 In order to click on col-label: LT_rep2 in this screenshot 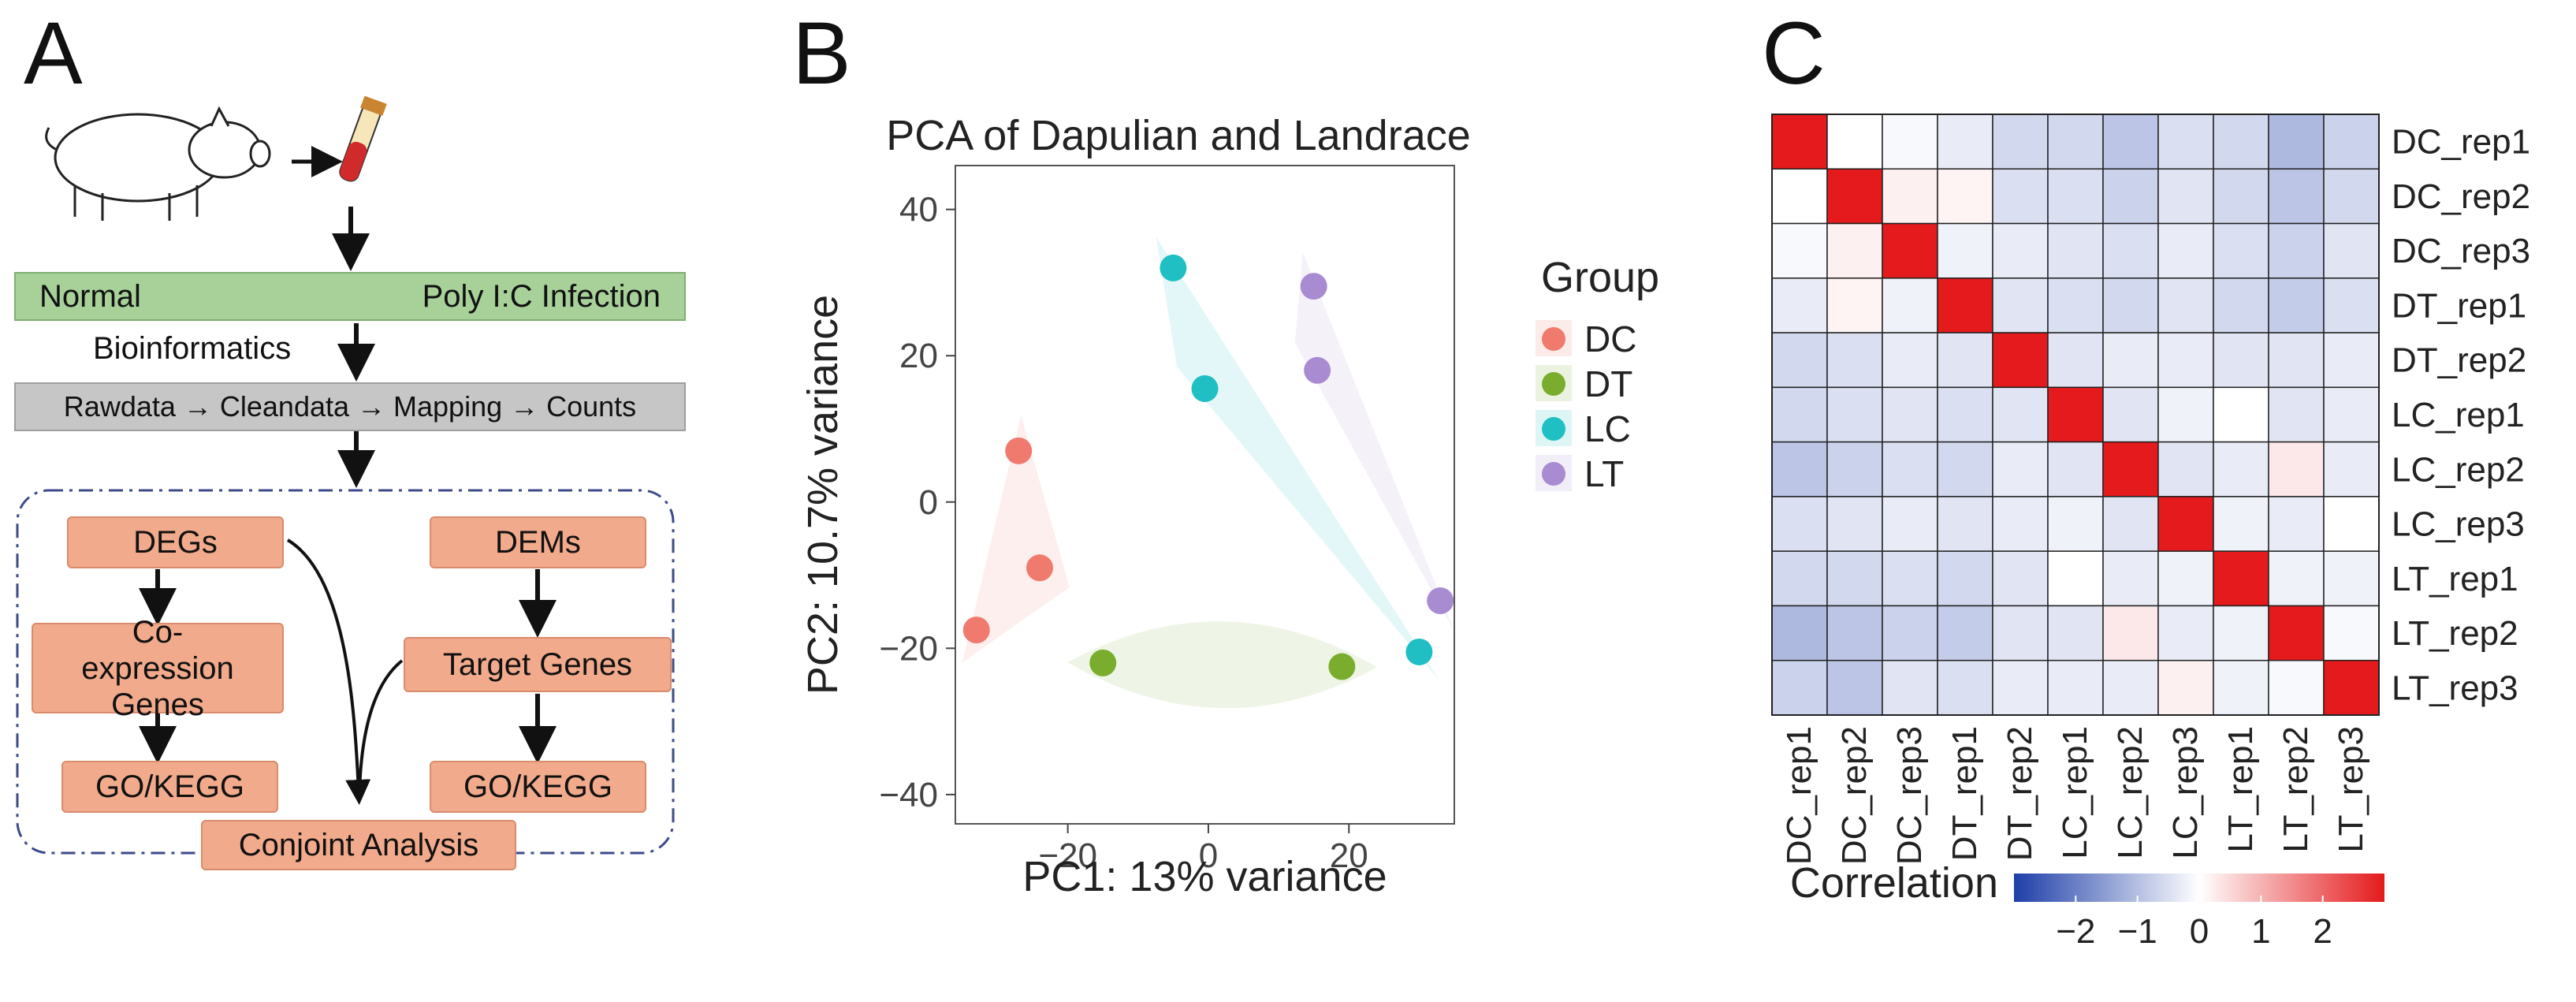, I will do `click(2295, 790)`.